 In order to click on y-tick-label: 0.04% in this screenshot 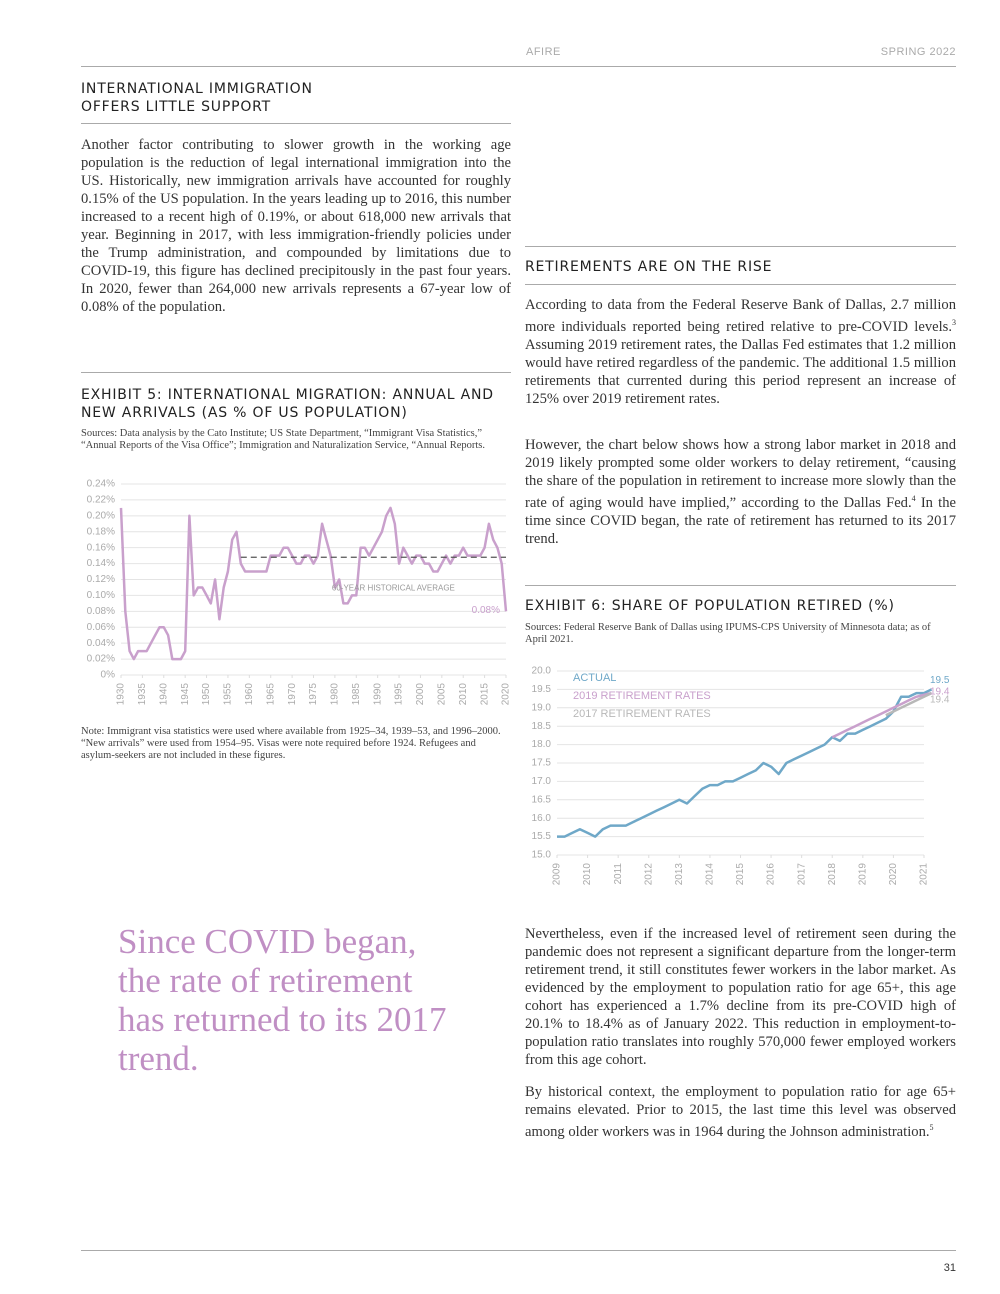, I will do `click(101, 643)`.